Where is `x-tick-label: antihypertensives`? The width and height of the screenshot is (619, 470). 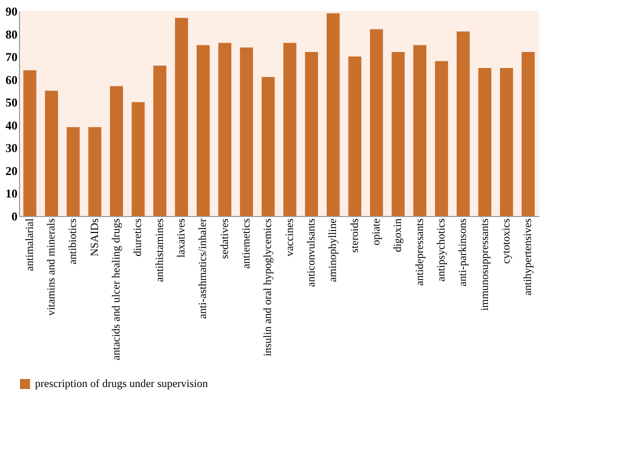
x-tick-label: antihypertensives is located at coordinates (528, 257).